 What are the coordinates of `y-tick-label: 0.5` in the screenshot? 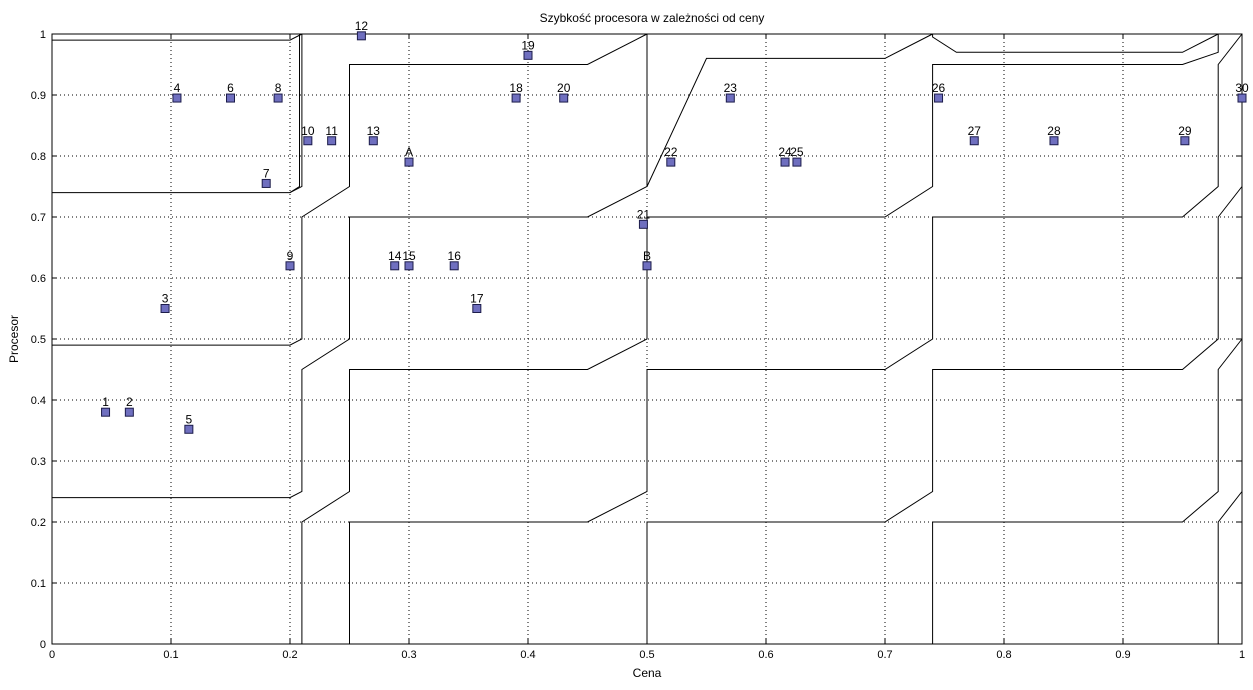 It's located at (38, 340).